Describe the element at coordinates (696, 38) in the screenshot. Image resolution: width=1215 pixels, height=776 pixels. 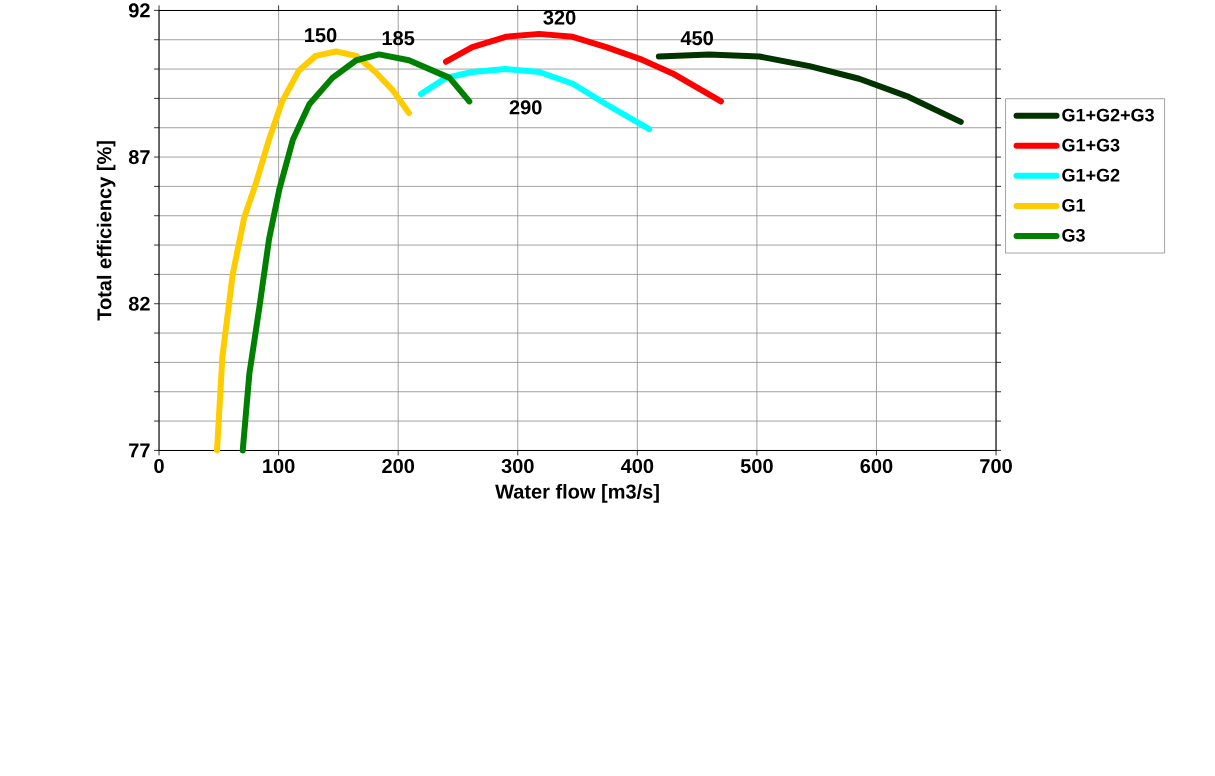
I see `annotation: 450` at that location.